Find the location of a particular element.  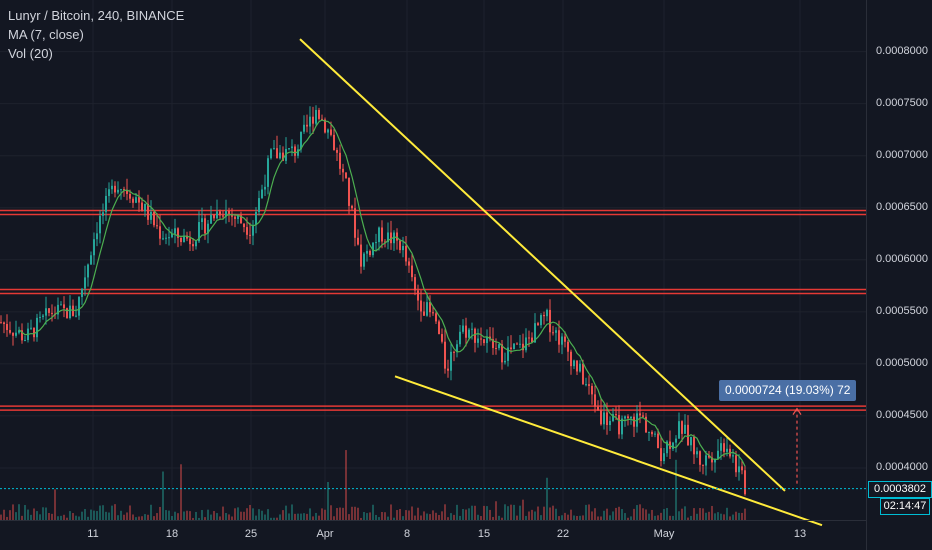

trendline is located at coordinates (608, 451).